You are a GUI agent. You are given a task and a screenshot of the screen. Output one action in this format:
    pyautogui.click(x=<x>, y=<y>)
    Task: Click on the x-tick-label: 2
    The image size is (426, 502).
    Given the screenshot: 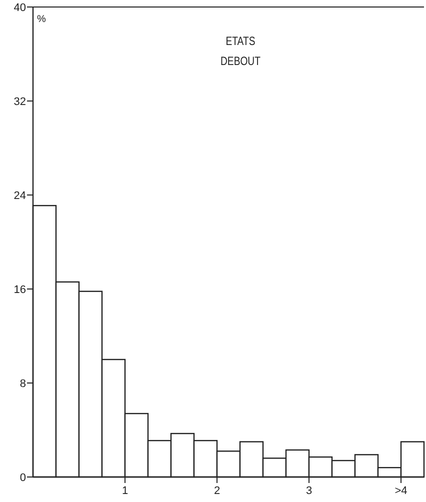 What is the action you would take?
    pyautogui.click(x=217, y=491)
    